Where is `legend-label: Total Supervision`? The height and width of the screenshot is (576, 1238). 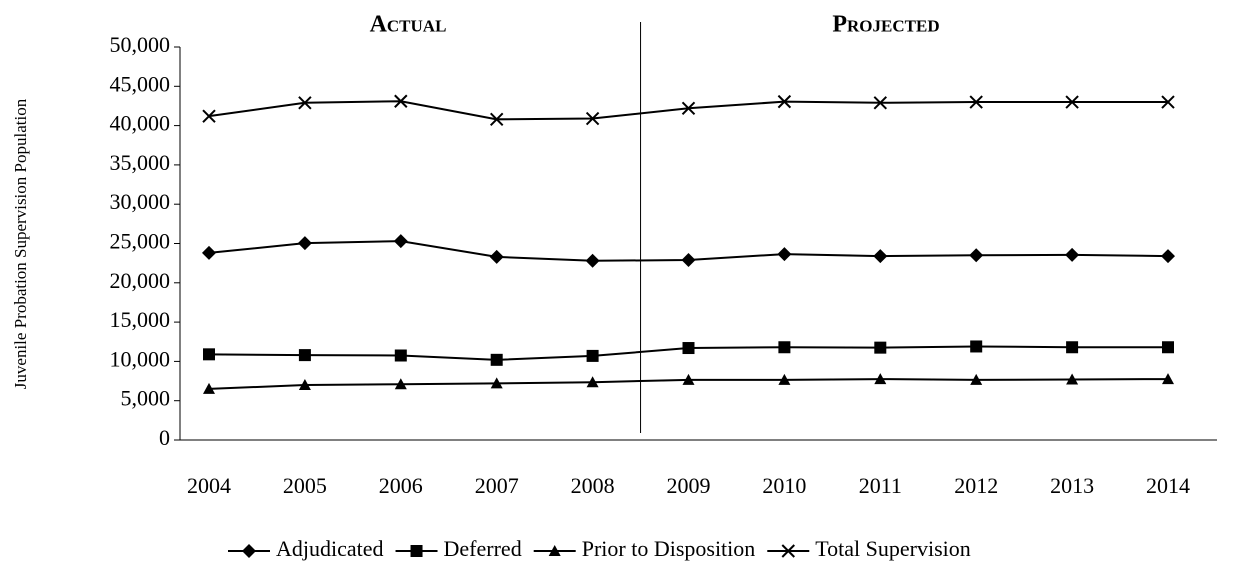
legend-label: Total Supervision is located at coordinates (893, 548).